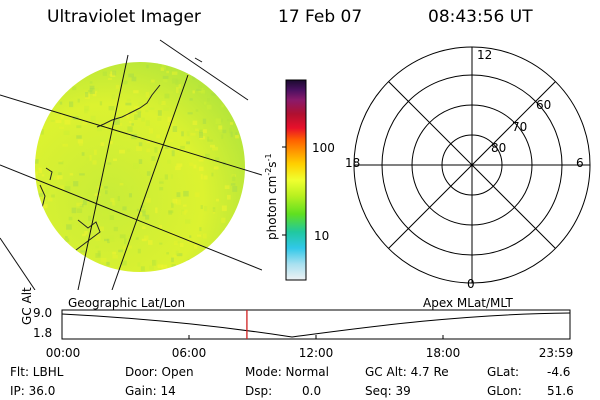  Describe the element at coordinates (316, 337) in the screenshot. I see `orbit-x-ticks` at that location.